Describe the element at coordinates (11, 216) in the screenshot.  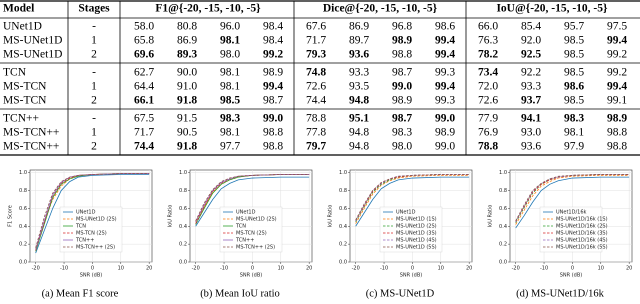
I see `y-axis-label: F1 Score` at that location.